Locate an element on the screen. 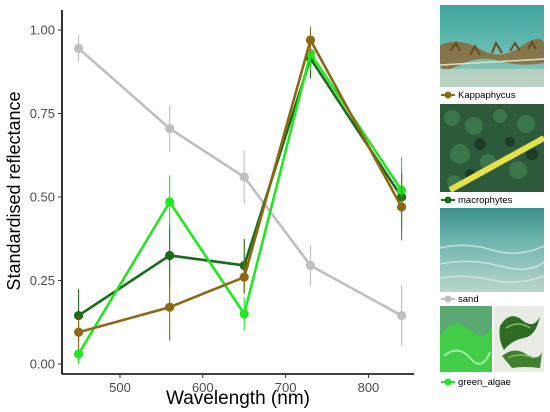  sand-photo is located at coordinates (492, 250).